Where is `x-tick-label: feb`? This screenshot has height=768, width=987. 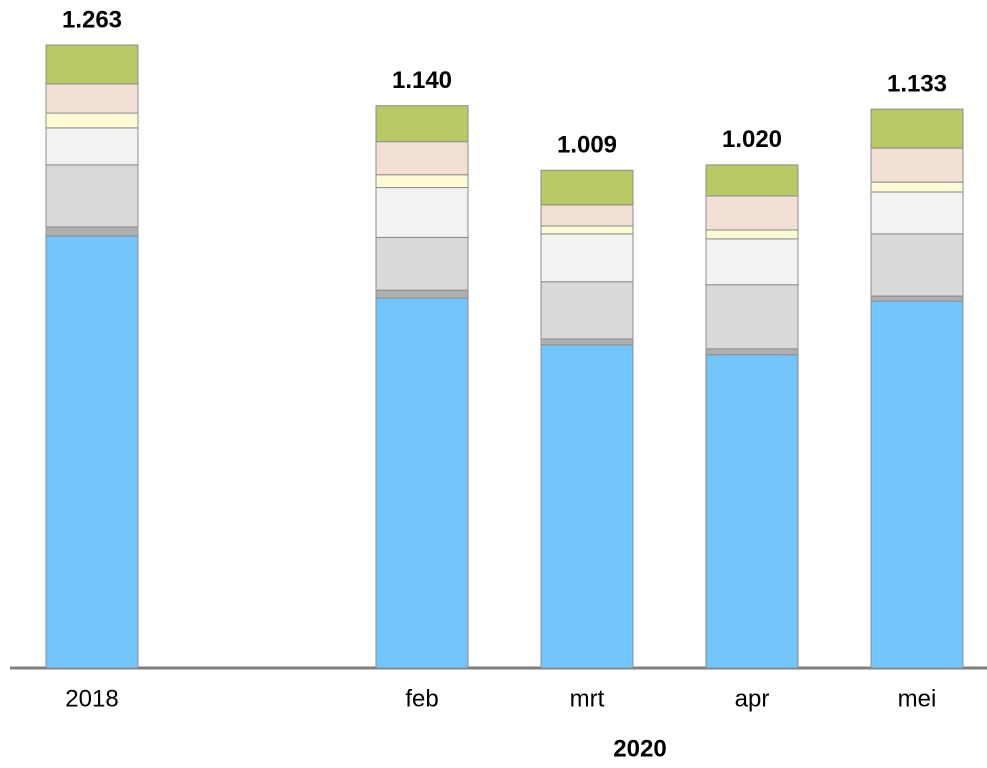 x-tick-label: feb is located at coordinates (421, 698).